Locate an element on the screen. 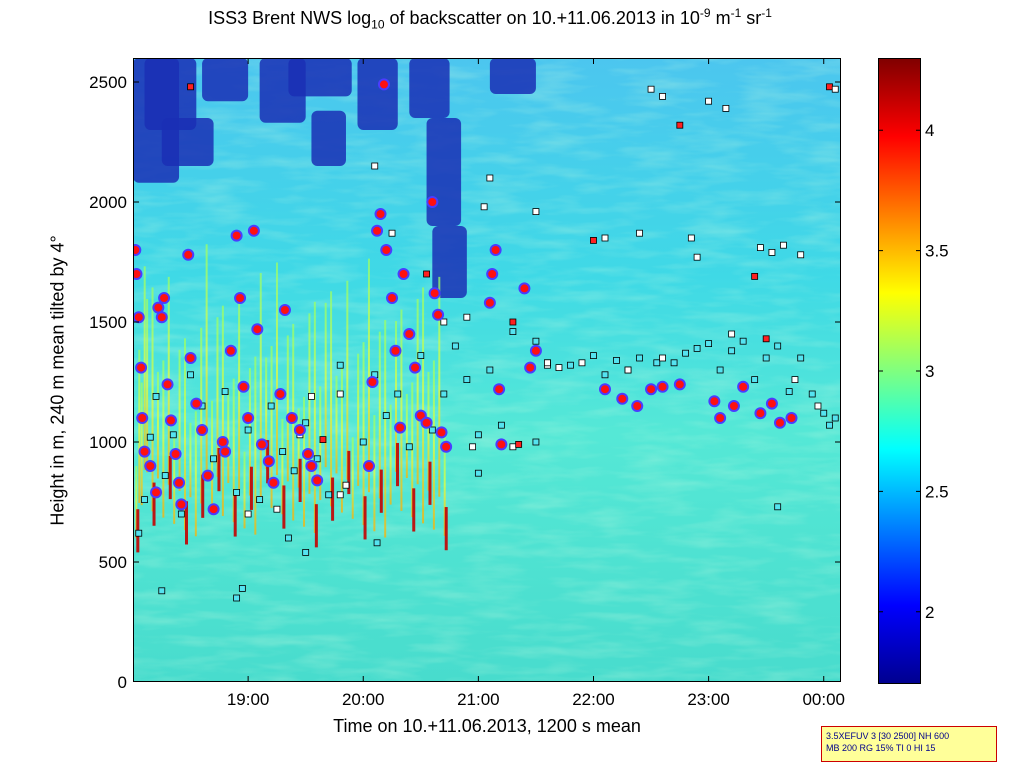 This screenshot has width=1023, height=767. colorbar-tick-label: 4 is located at coordinates (929, 130).